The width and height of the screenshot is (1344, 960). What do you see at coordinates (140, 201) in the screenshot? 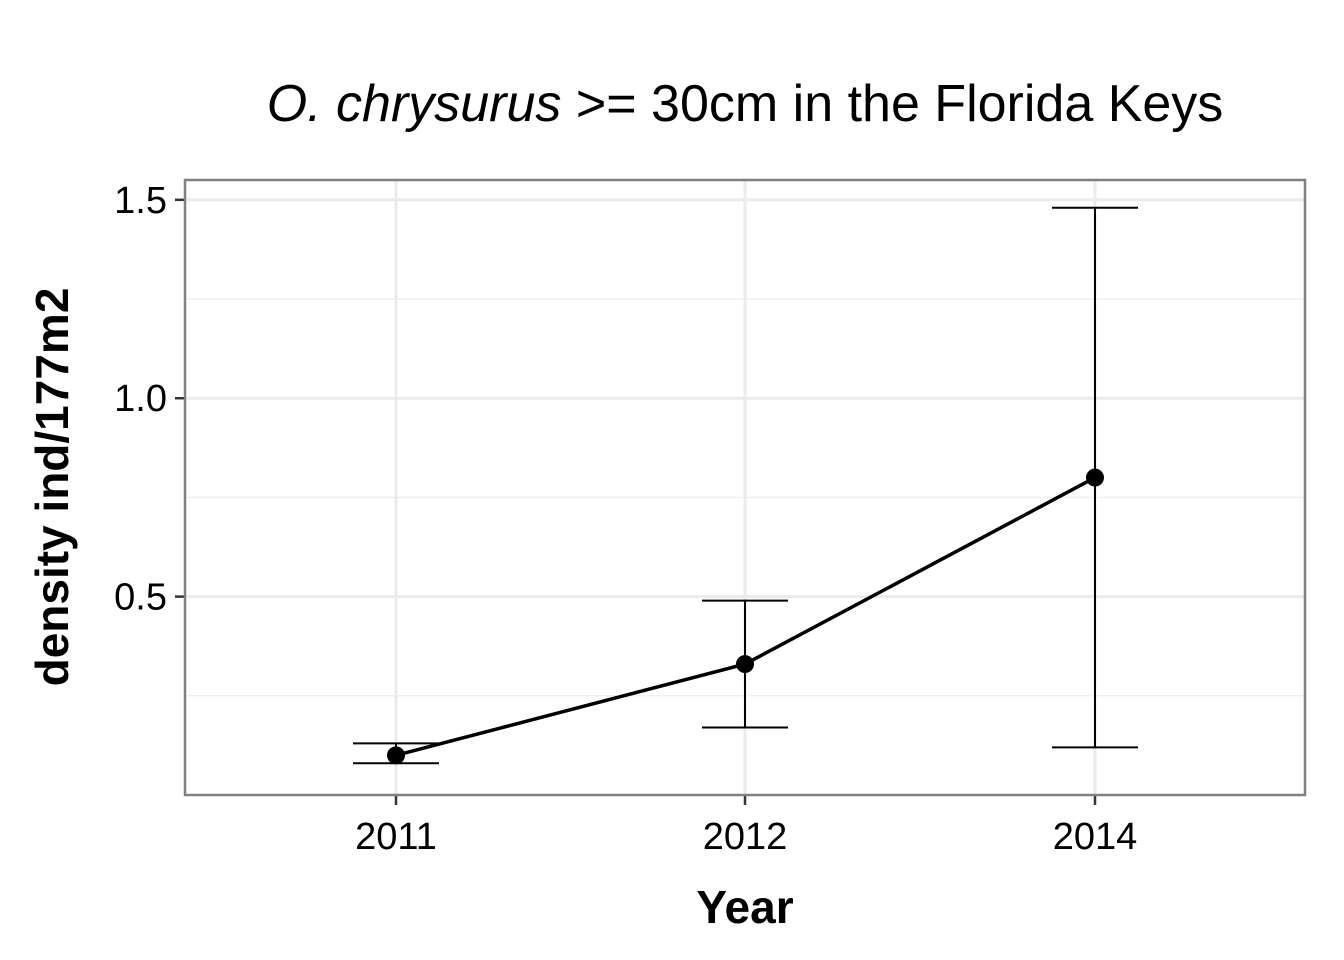
I see `y-tick-label: 1.5` at bounding box center [140, 201].